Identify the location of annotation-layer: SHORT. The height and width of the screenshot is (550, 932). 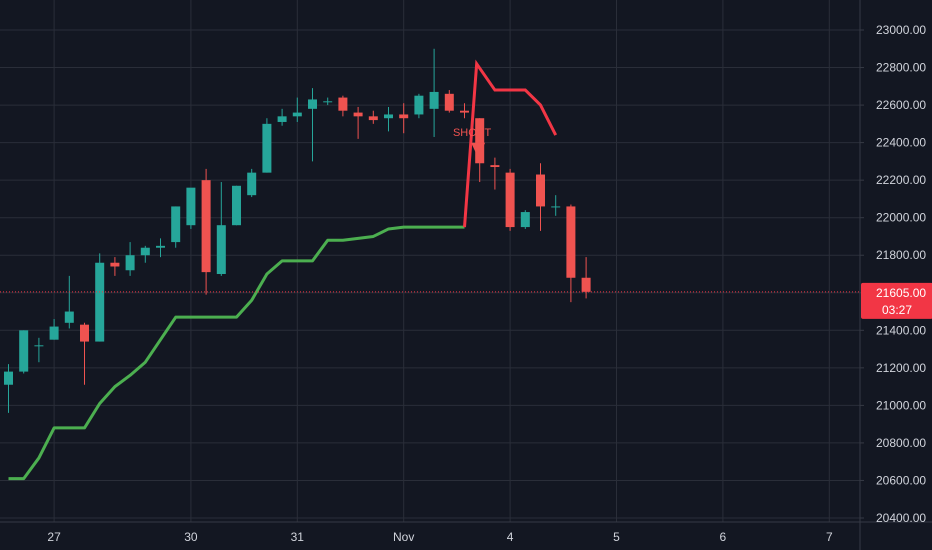
(472, 142).